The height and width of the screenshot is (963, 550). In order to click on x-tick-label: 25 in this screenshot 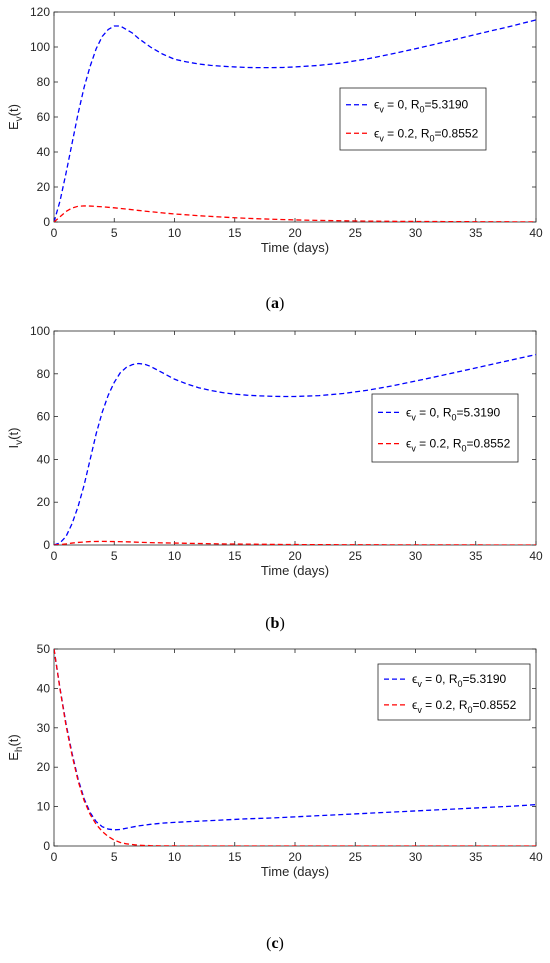, I will do `click(356, 556)`.